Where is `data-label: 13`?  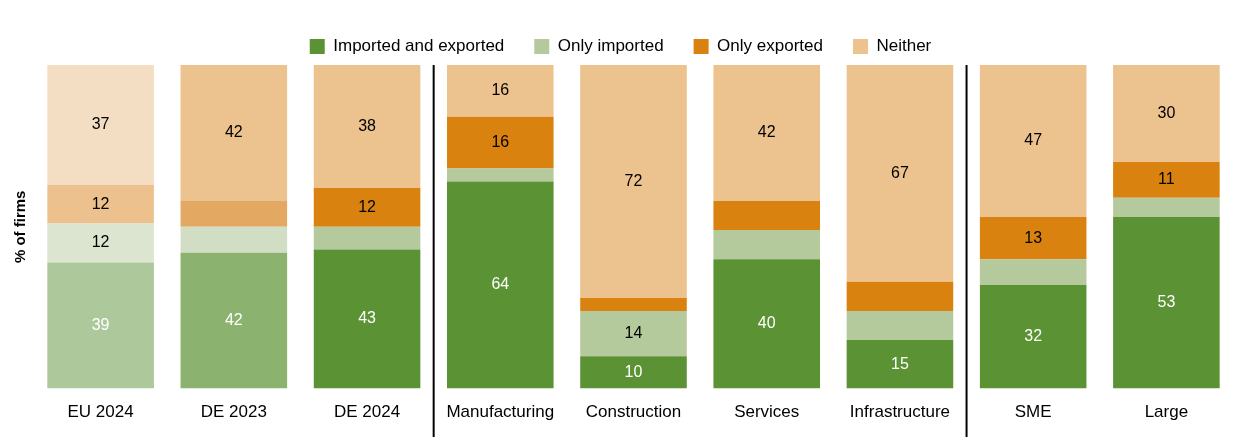
data-label: 13 is located at coordinates (1033, 237).